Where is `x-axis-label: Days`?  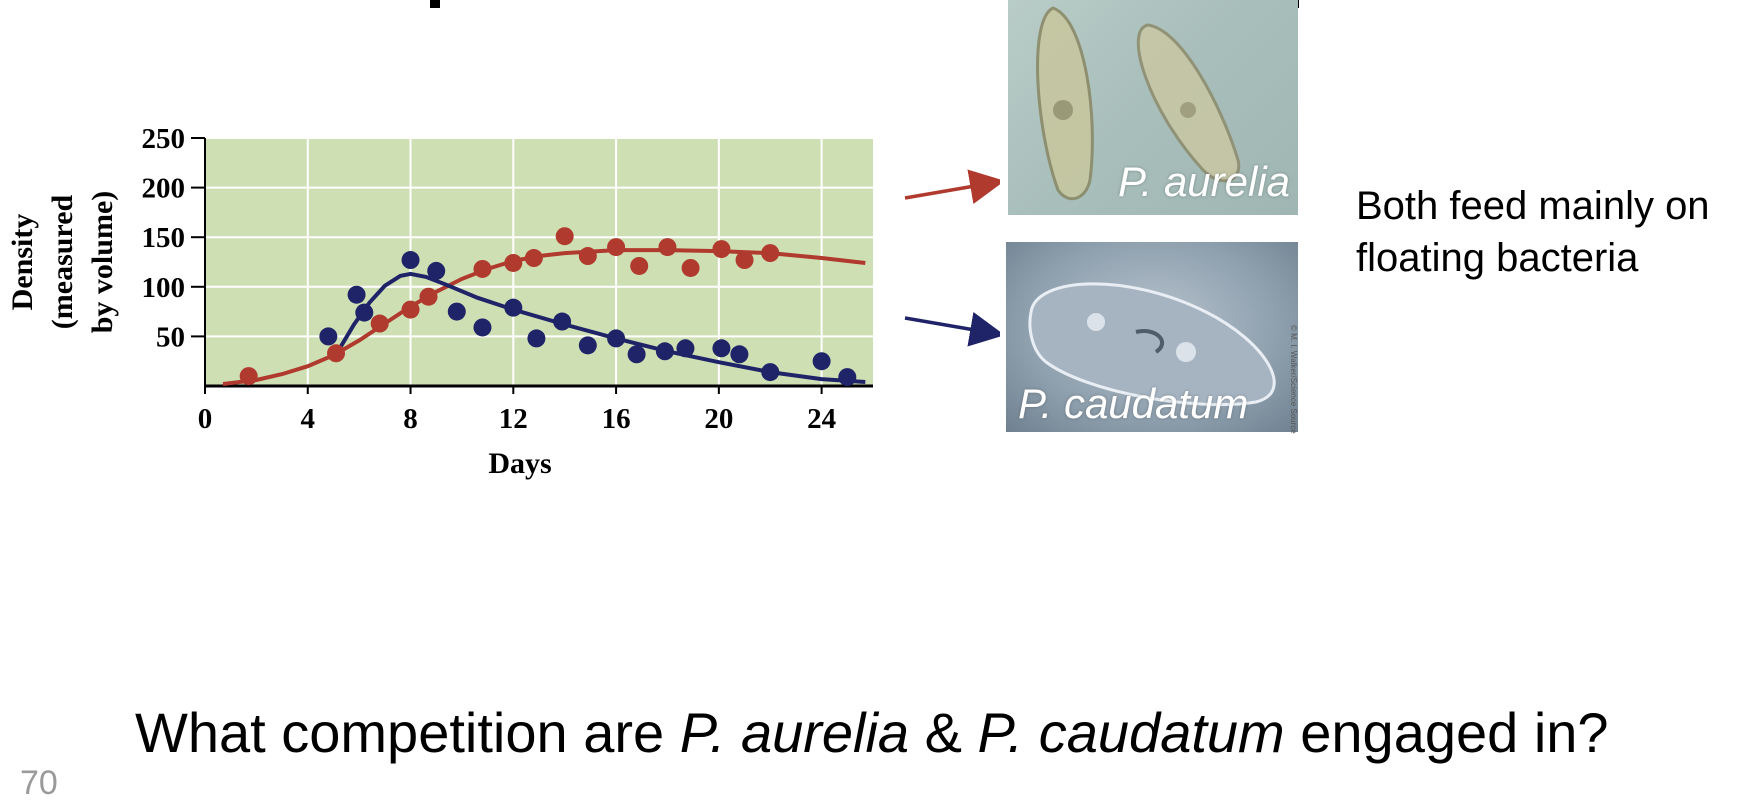
x-axis-label: Days is located at coordinates (519, 463).